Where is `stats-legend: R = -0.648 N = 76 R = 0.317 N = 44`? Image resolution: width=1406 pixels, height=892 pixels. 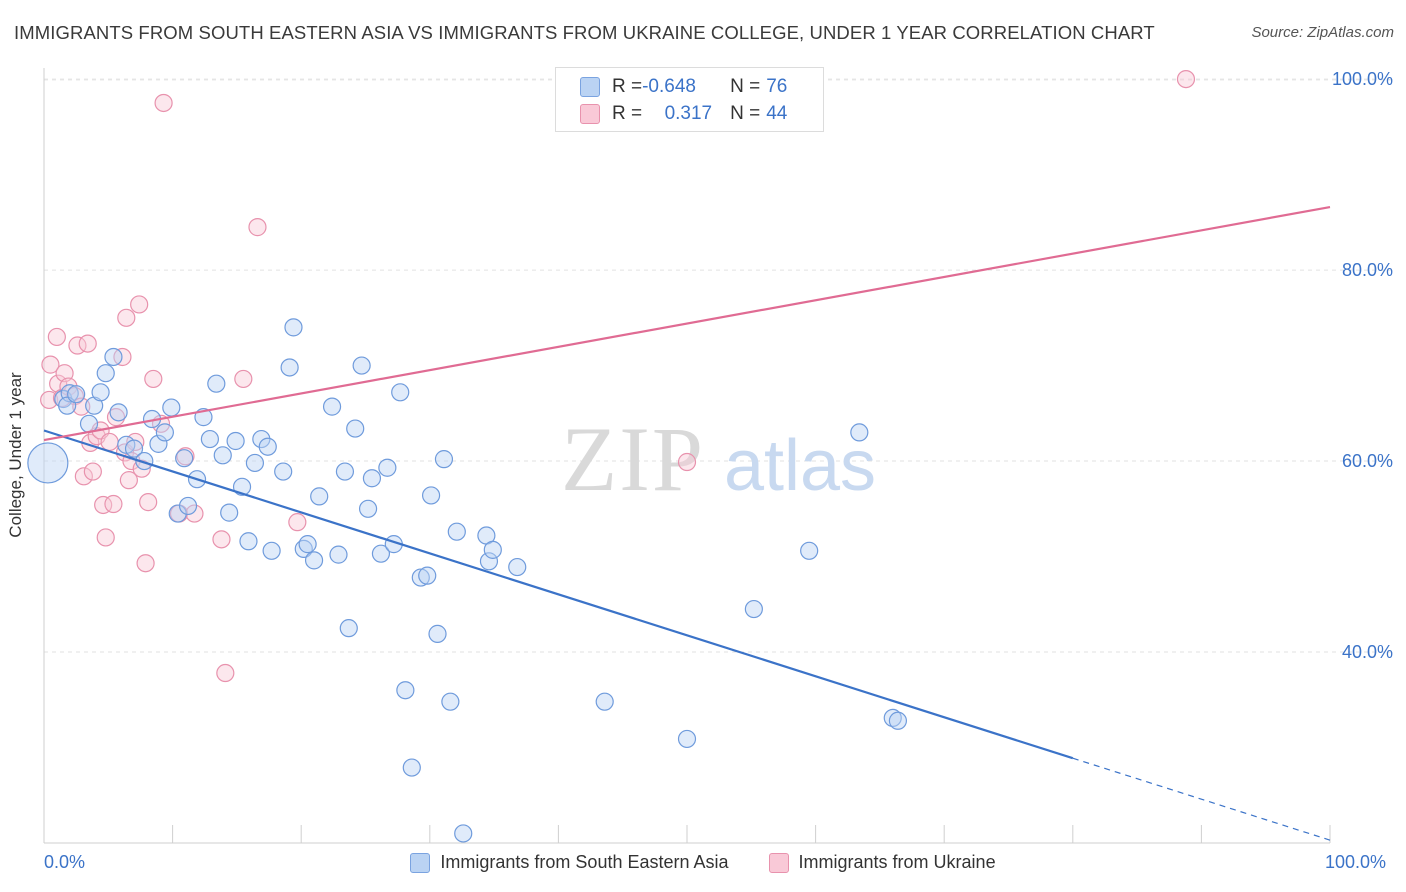
stats-legend: R = -0.648 N = 76 R = 0.317 N = 44 is located at coordinates (689, 99).